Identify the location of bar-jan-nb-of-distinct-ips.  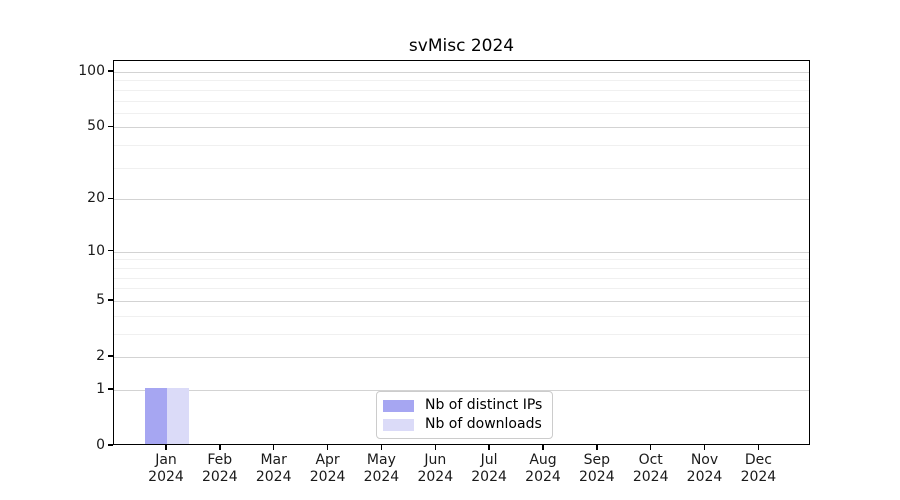
(156, 415).